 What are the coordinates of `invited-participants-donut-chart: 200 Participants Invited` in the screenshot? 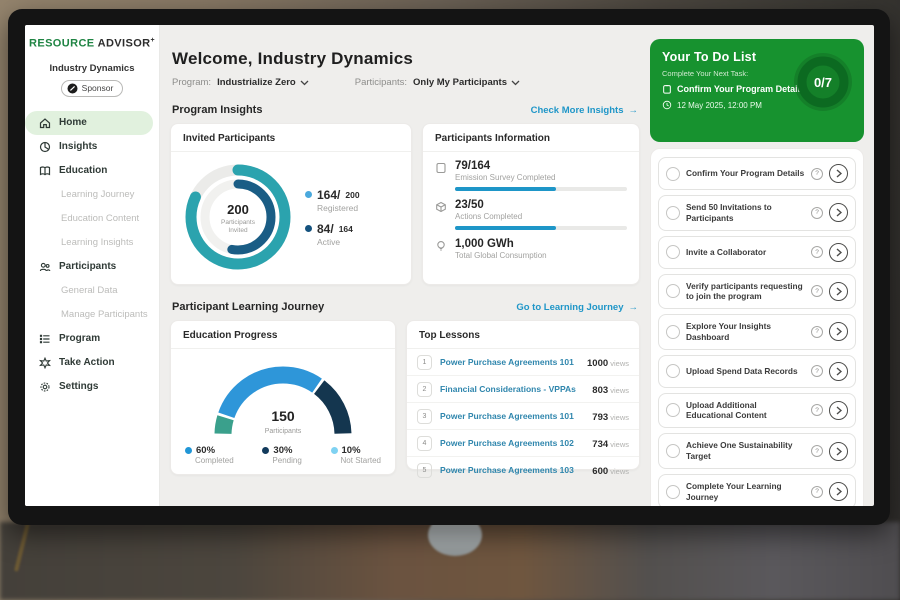 It's located at (238, 217).